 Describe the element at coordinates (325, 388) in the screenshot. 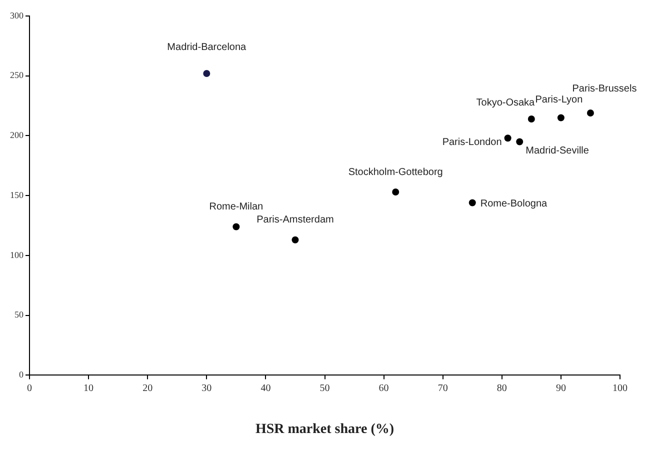

I see `x-tick-label: 50` at that location.